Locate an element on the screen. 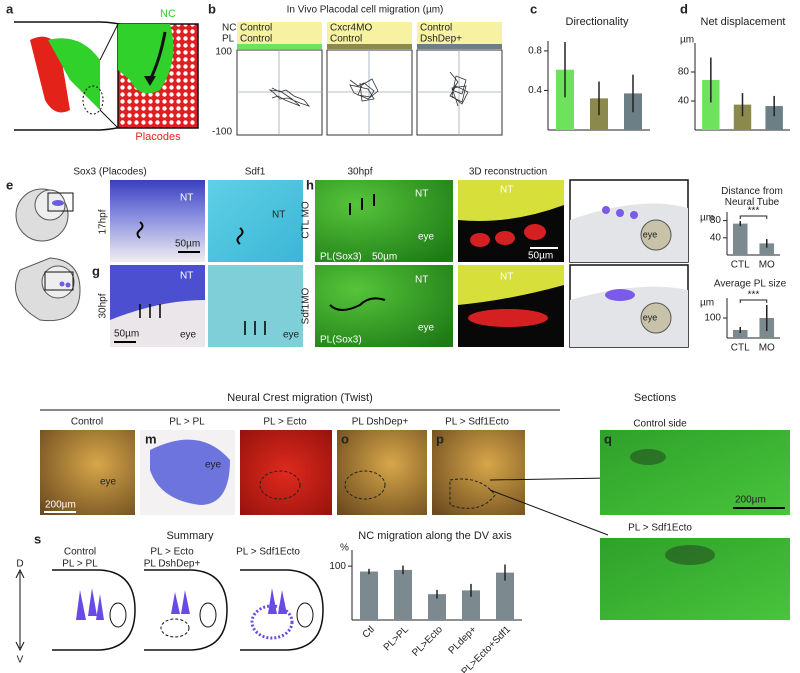 This screenshot has height=673, width=800. chart-title: Directionality is located at coordinates (597, 22).